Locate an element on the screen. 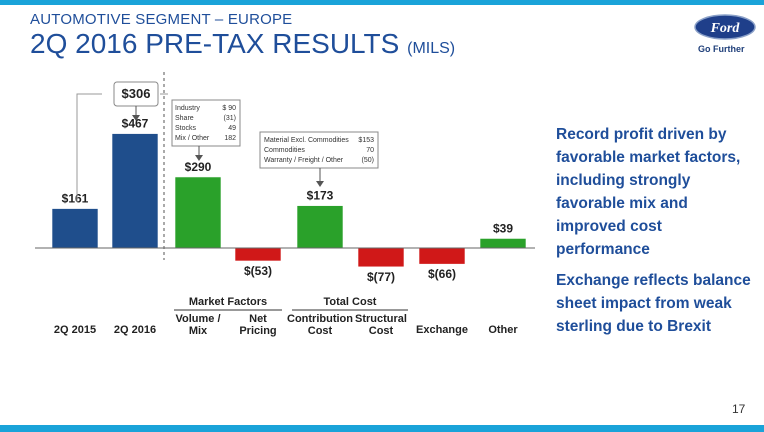 This screenshot has height=432, width=764. tick-label-contribution-cost: Contribution is located at coordinates (320, 319).